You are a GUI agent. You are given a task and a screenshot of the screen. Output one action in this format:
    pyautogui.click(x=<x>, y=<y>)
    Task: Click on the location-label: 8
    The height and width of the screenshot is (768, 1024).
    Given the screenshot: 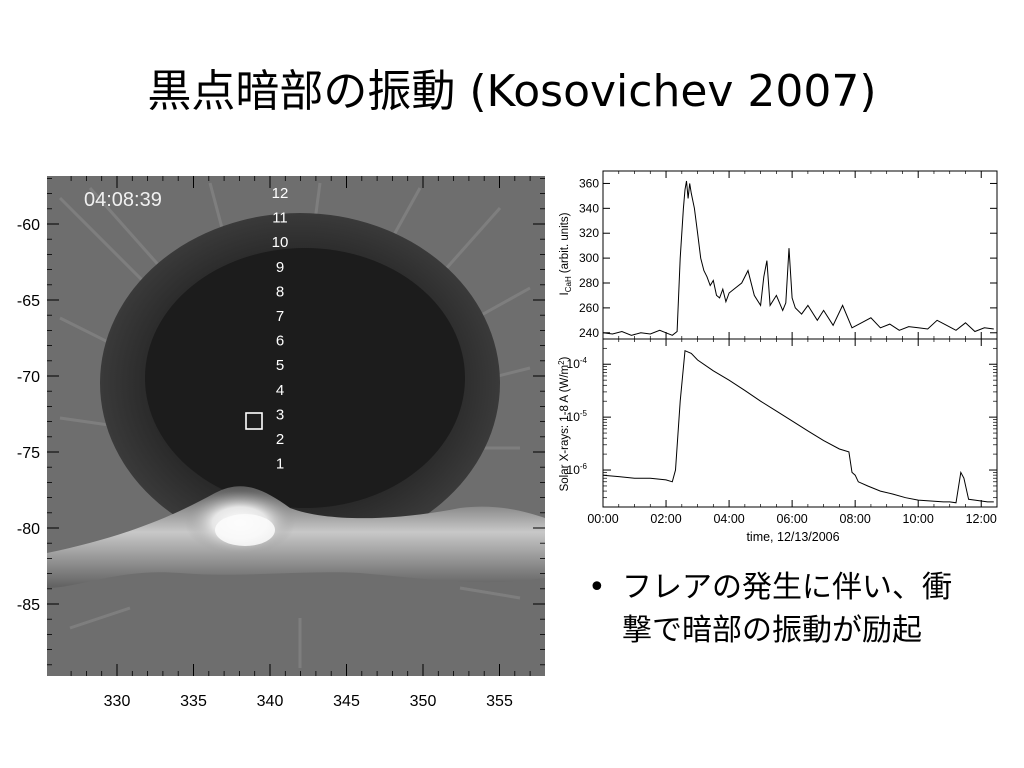 What is the action you would take?
    pyautogui.click(x=280, y=291)
    